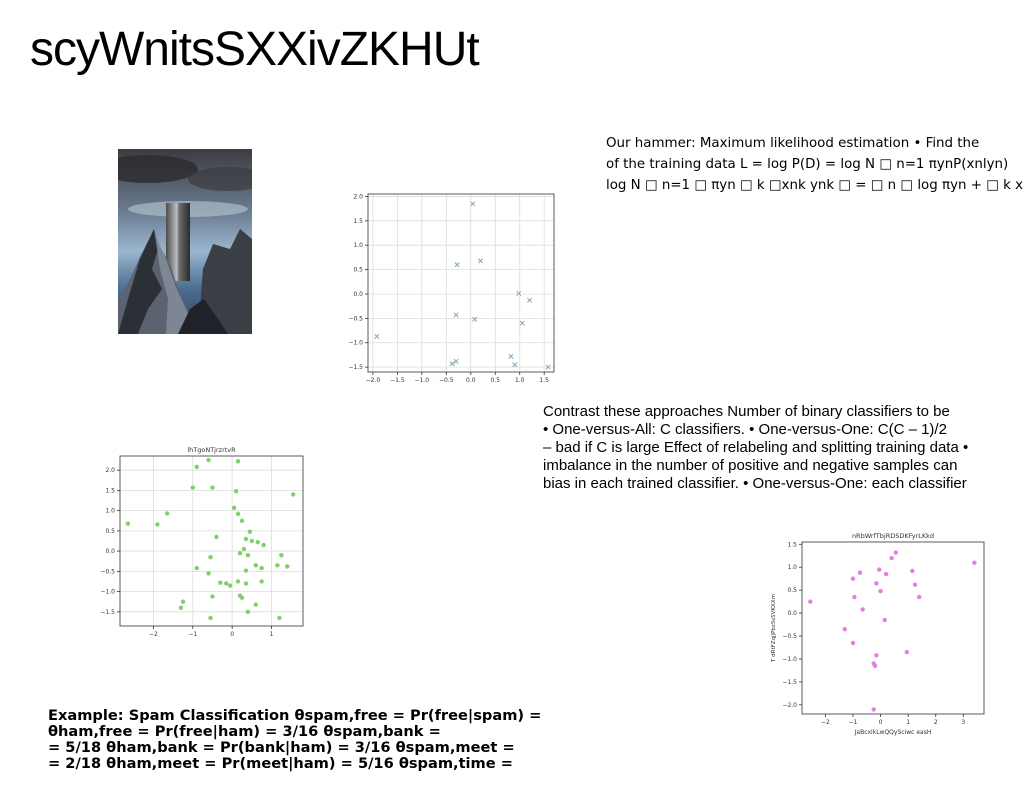 The height and width of the screenshot is (788, 1024). What do you see at coordinates (792, 613) in the screenshot?
I see `y-tick-label: 0.0` at bounding box center [792, 613].